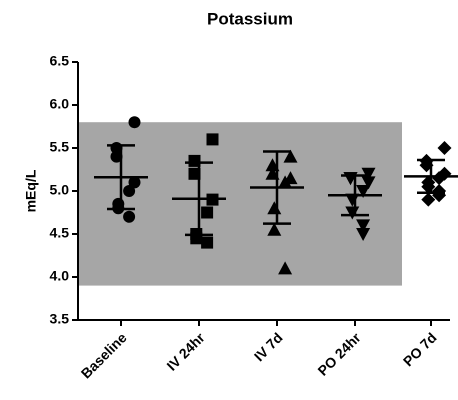 The image size is (458, 400). I want to click on y-tick-label: 5.5, so click(60, 147).